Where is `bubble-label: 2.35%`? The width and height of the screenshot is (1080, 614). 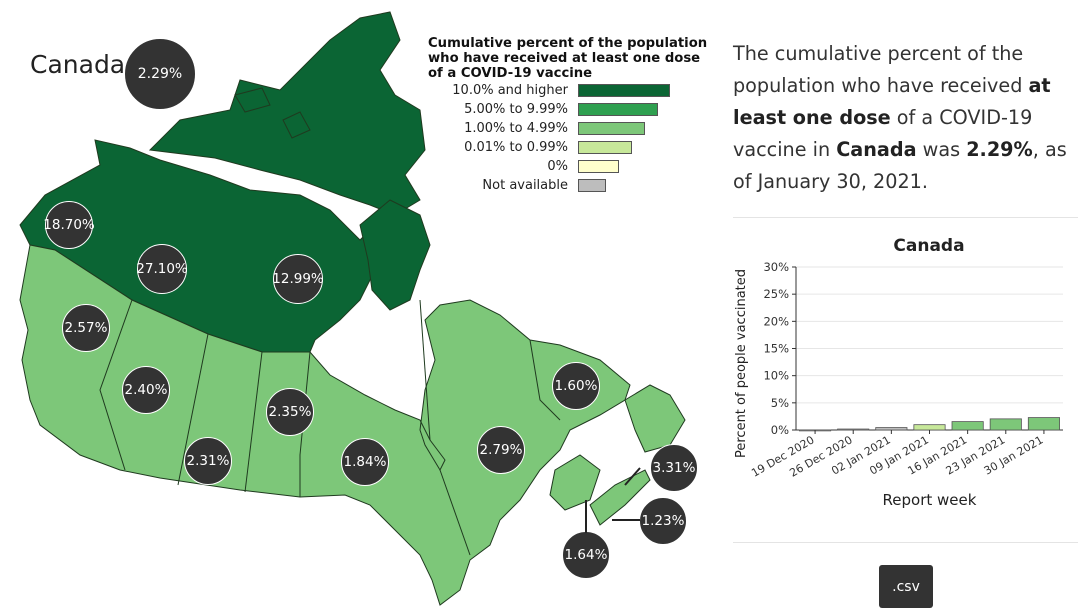
bubble-label: 2.35% is located at coordinates (290, 412).